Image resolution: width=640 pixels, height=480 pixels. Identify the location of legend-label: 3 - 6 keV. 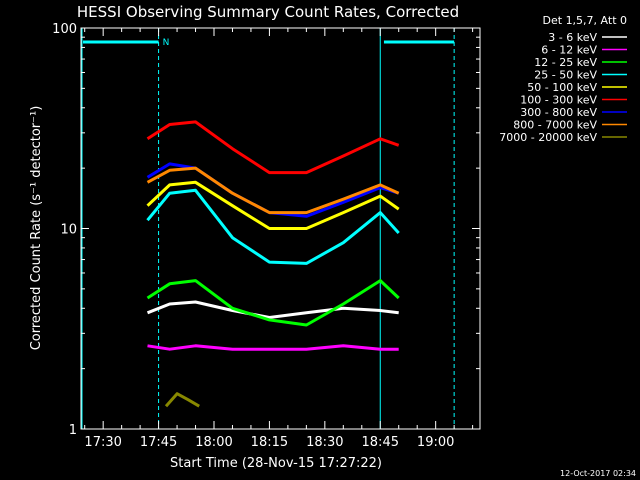
(572, 37).